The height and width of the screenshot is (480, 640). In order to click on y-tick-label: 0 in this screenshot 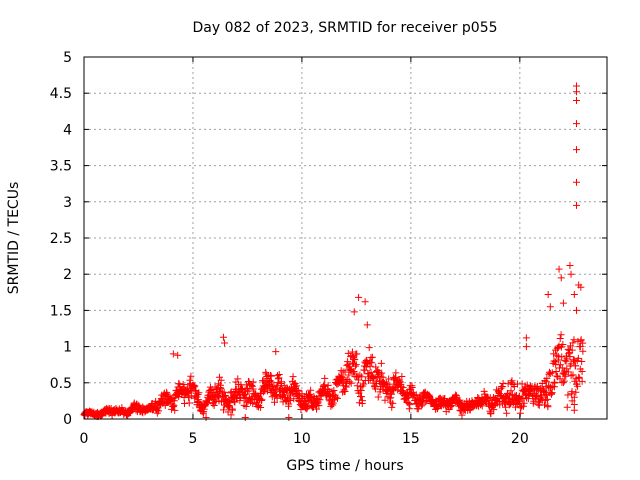, I will do `click(67, 420)`.